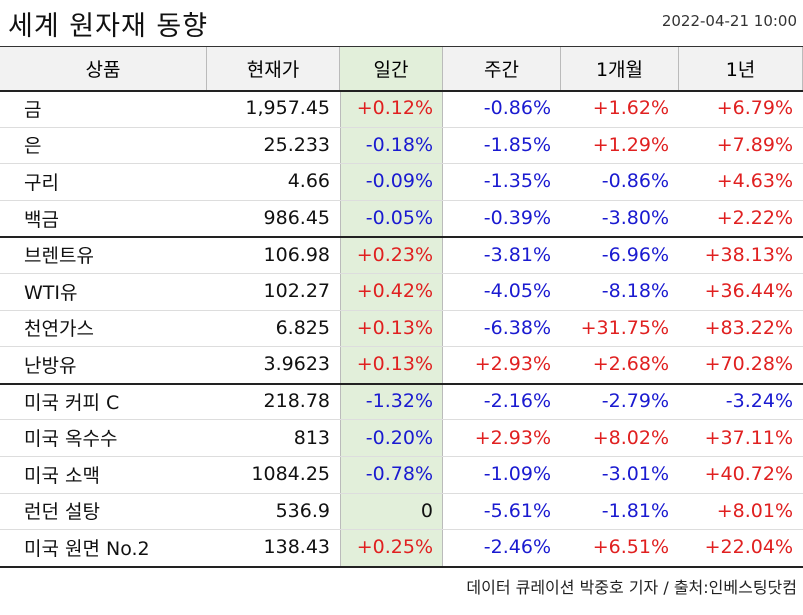 This screenshot has height=615, width=803. I want to click on value-cell: 25.233, so click(296, 144).